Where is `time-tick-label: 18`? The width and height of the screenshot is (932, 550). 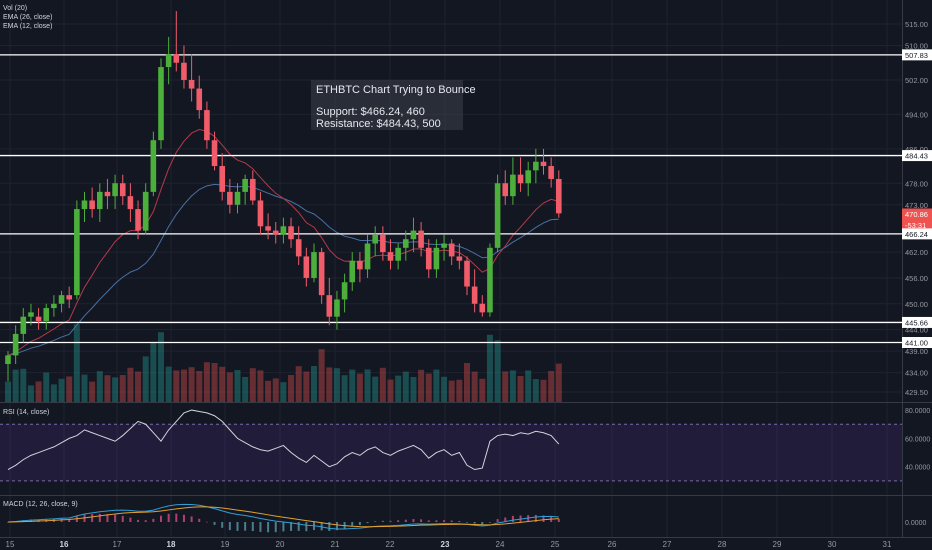 time-tick-label: 18 is located at coordinates (171, 544).